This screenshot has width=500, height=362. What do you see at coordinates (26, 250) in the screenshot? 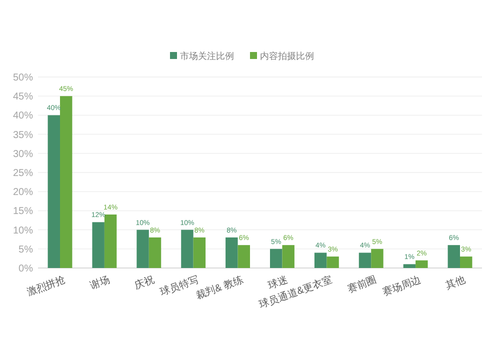
I see `y-tick-label: 5%` at bounding box center [26, 250].